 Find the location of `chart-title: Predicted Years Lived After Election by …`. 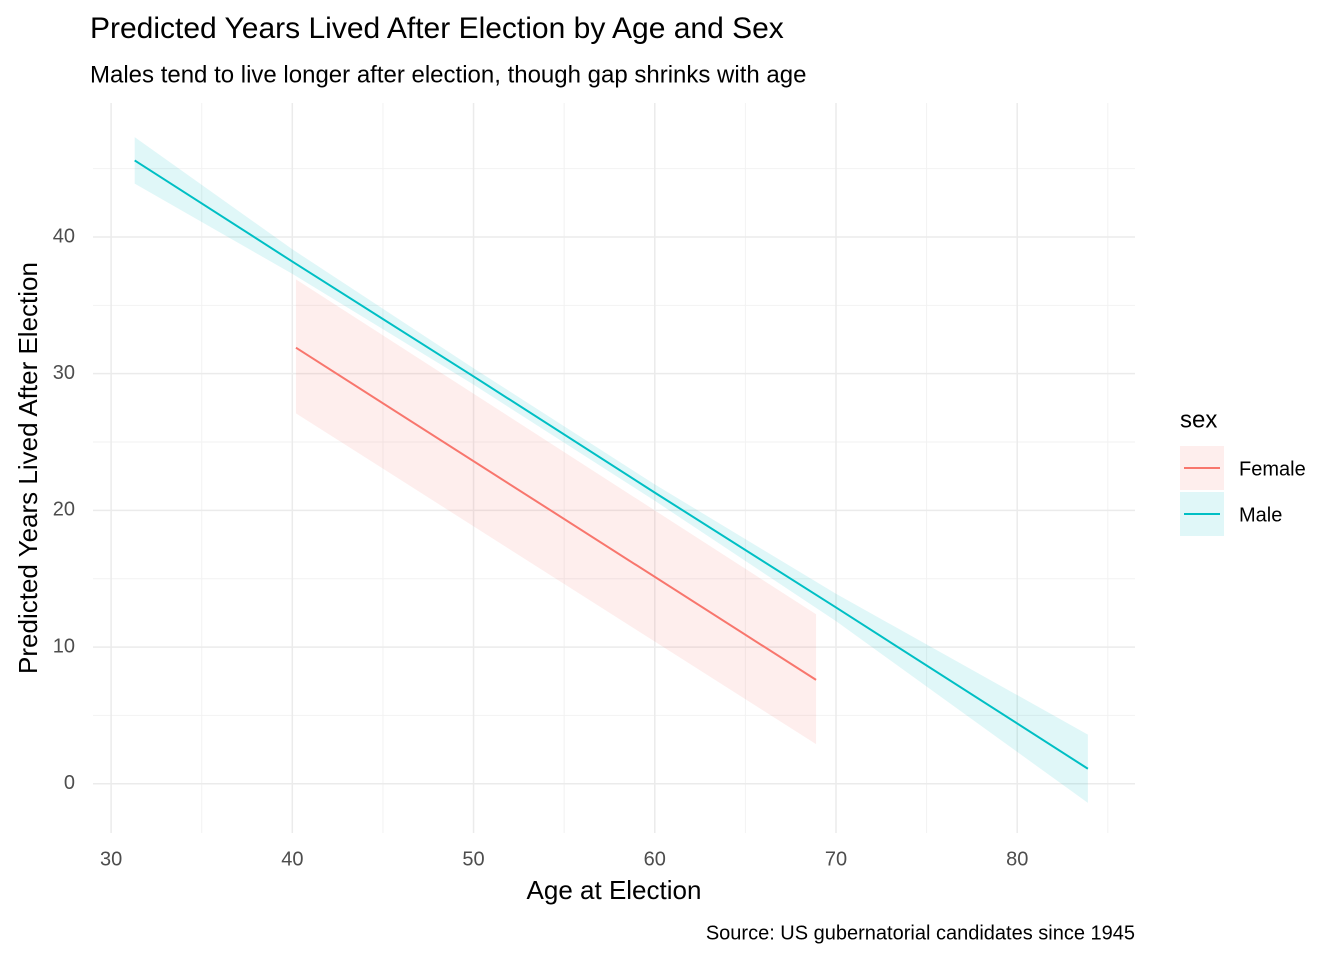

chart-title: Predicted Years Lived After Election by … is located at coordinates (437, 28).